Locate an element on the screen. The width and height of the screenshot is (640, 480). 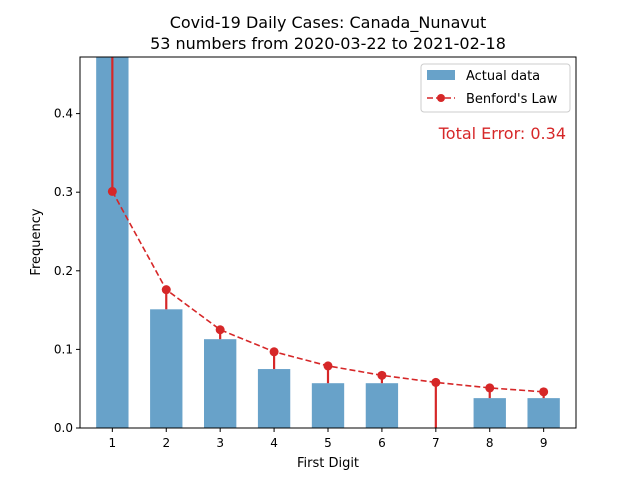
y-axis-label: Frequency is located at coordinates (36, 241).